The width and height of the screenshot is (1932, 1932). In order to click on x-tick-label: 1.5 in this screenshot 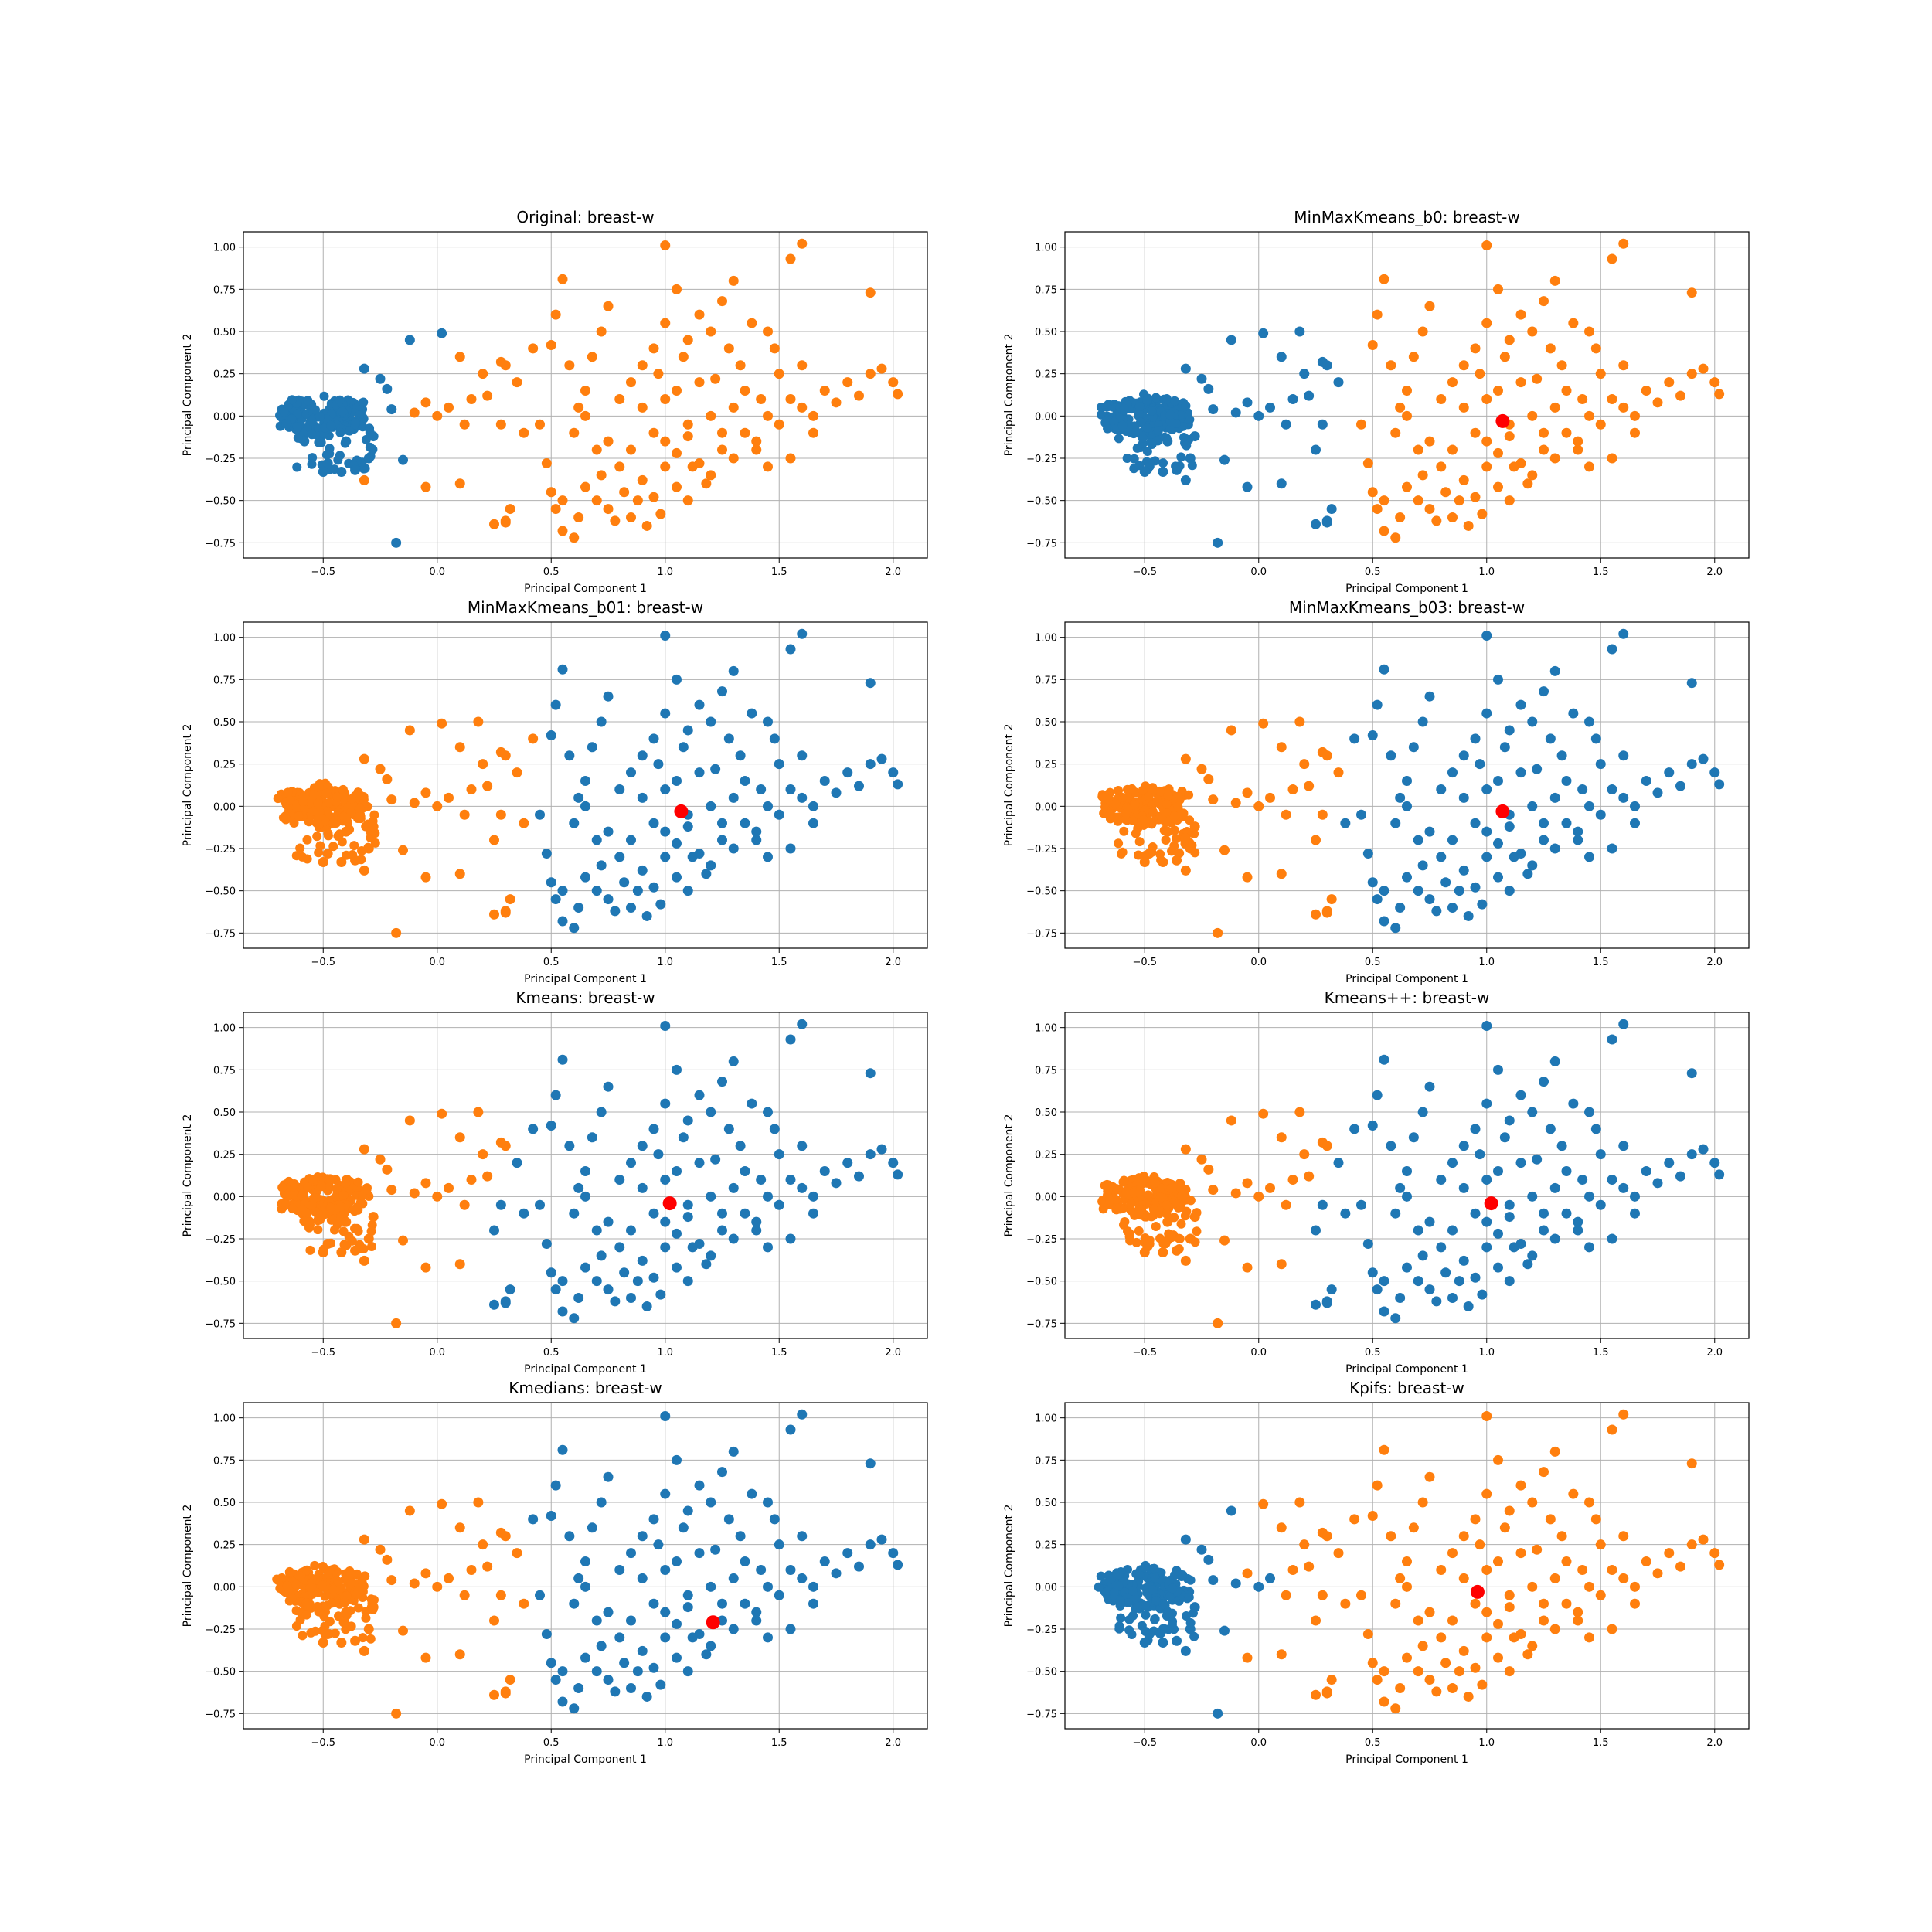, I will do `click(779, 1743)`.